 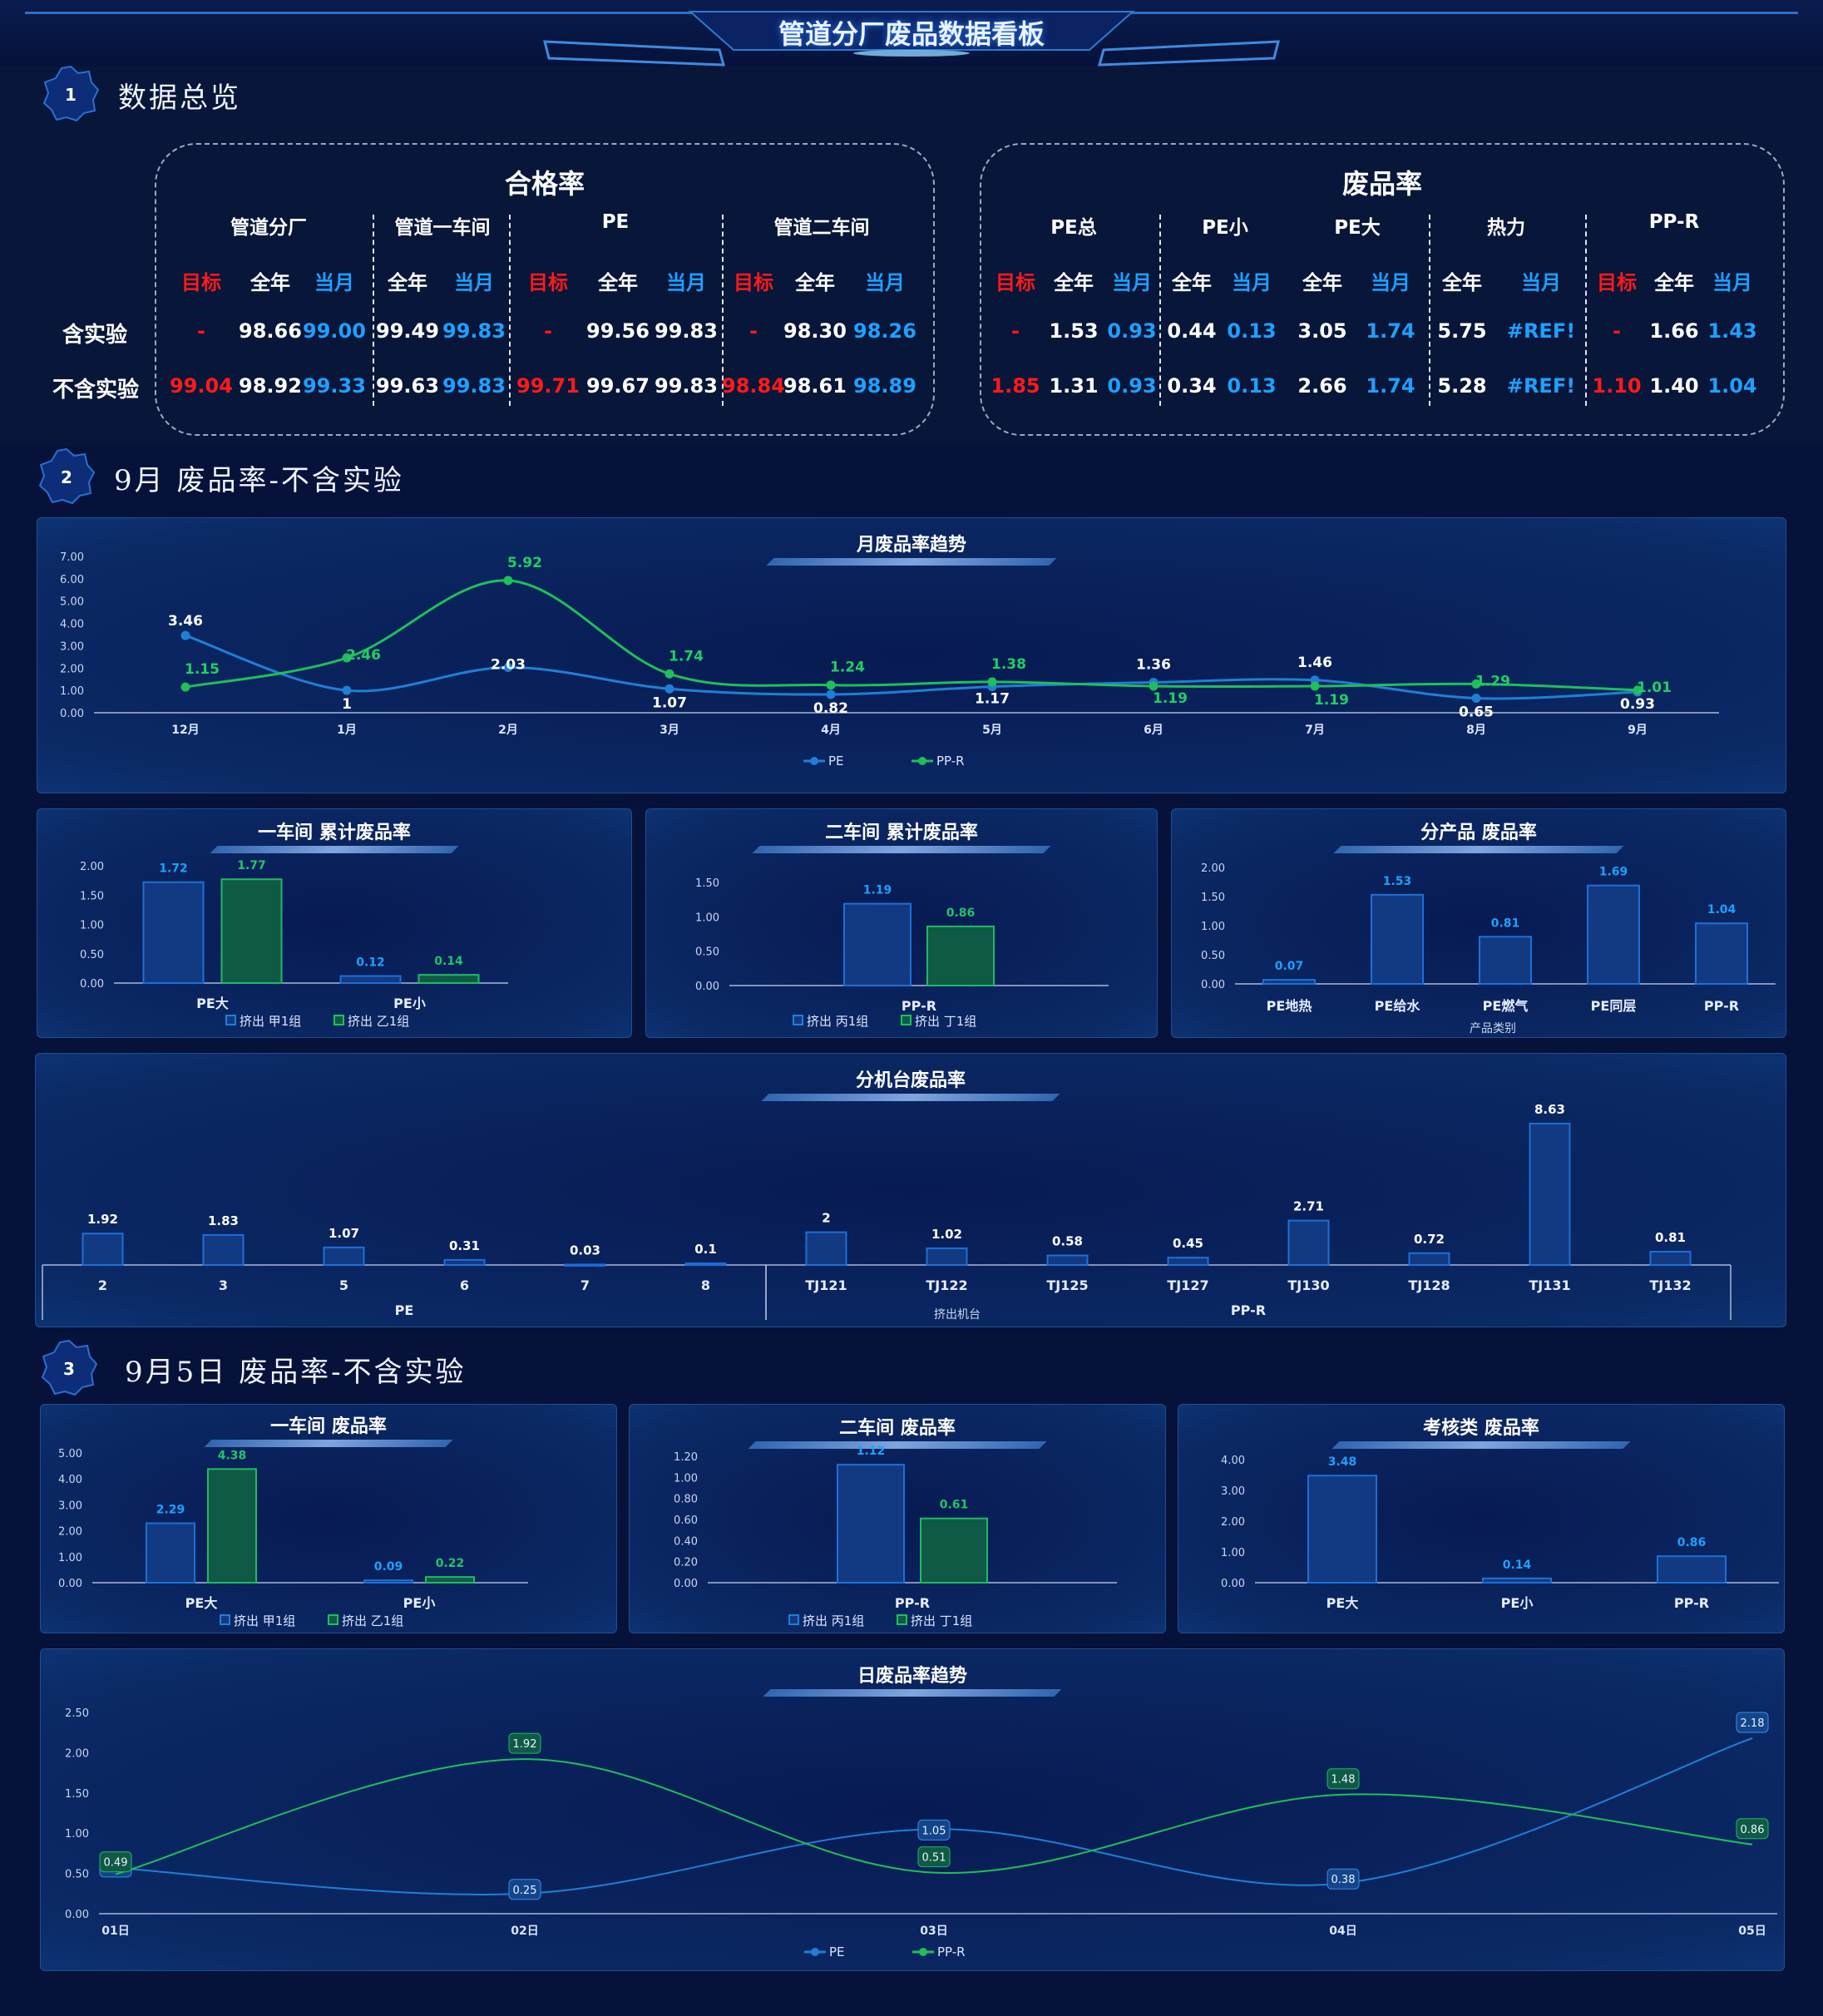 What do you see at coordinates (1481, 1428) in the screenshot?
I see `chart-title: 考核类 废品率` at bounding box center [1481, 1428].